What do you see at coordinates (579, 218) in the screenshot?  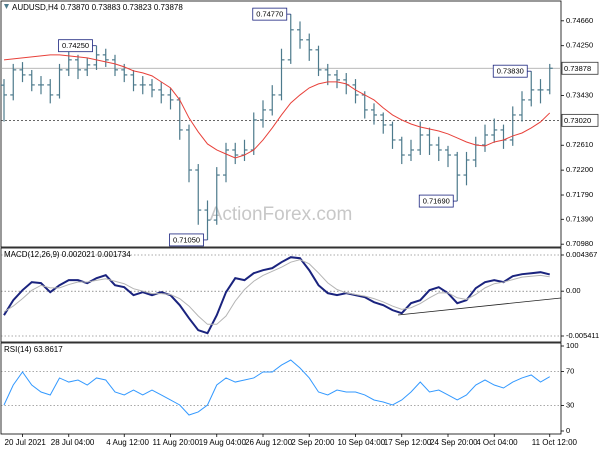 I see `y-tick-label: 0.71390` at bounding box center [579, 218].